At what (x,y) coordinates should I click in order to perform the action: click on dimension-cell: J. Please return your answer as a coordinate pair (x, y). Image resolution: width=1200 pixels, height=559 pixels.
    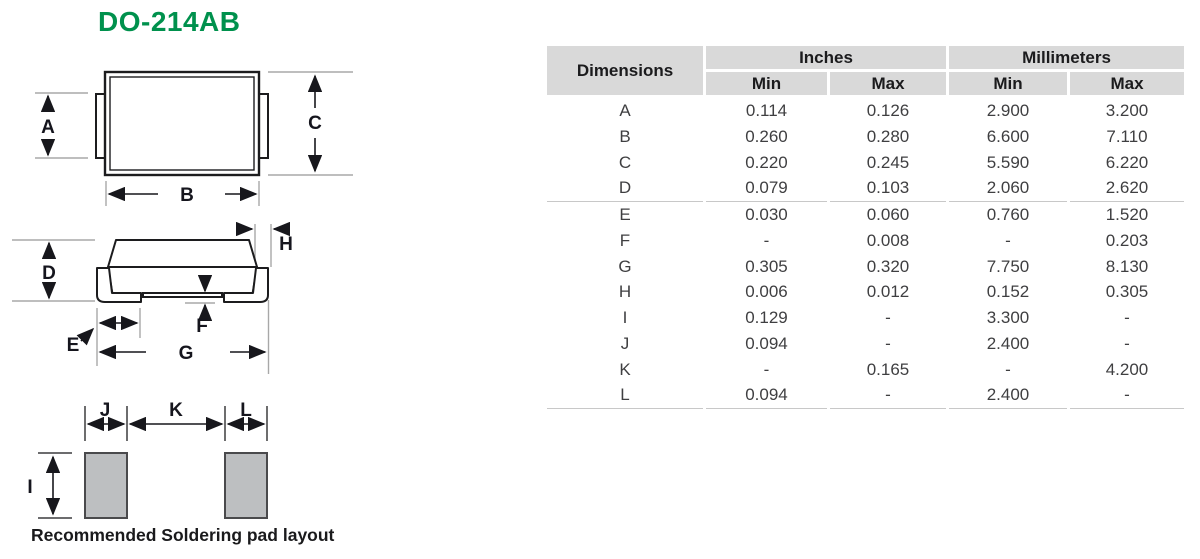
    Looking at the image, I should click on (625, 343).